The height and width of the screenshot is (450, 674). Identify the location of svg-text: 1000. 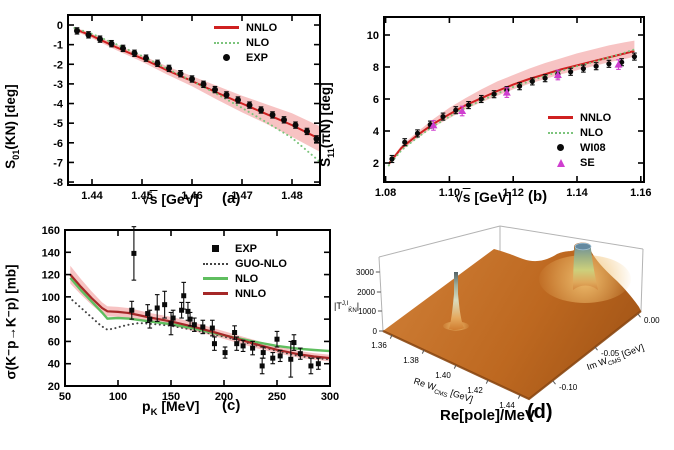
(367, 311).